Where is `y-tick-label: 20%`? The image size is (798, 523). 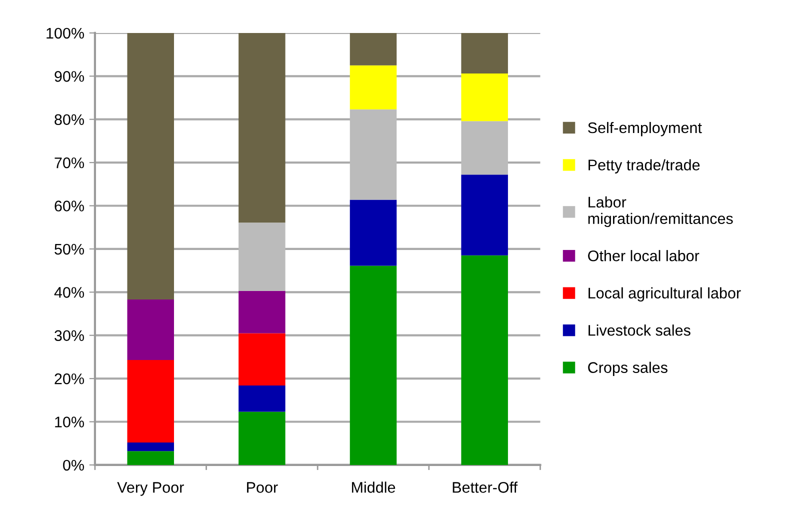 y-tick-label: 20% is located at coordinates (69, 378).